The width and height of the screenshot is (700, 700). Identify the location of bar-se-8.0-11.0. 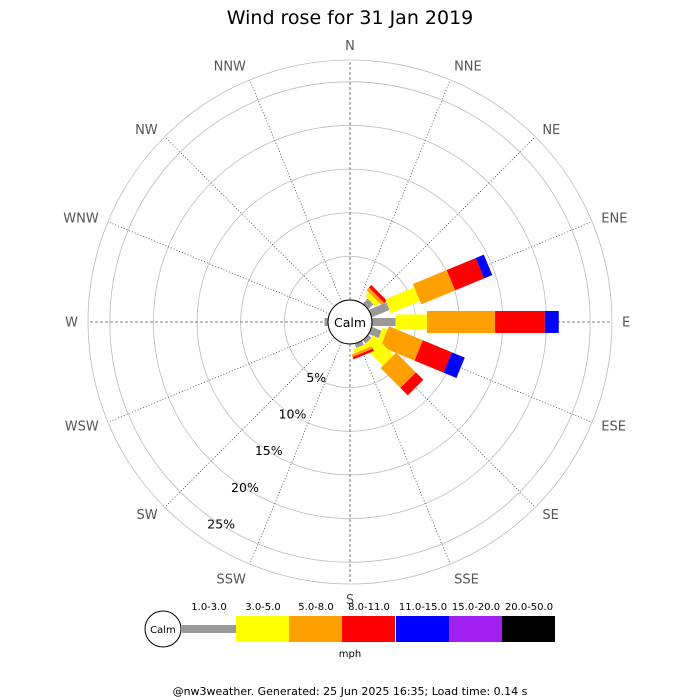
(412, 384).